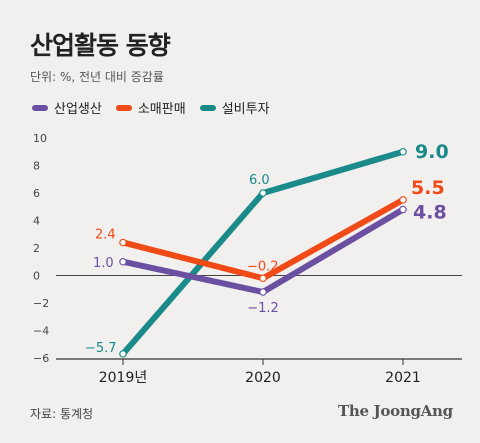  I want to click on legend-swatch-production, so click(40, 107).